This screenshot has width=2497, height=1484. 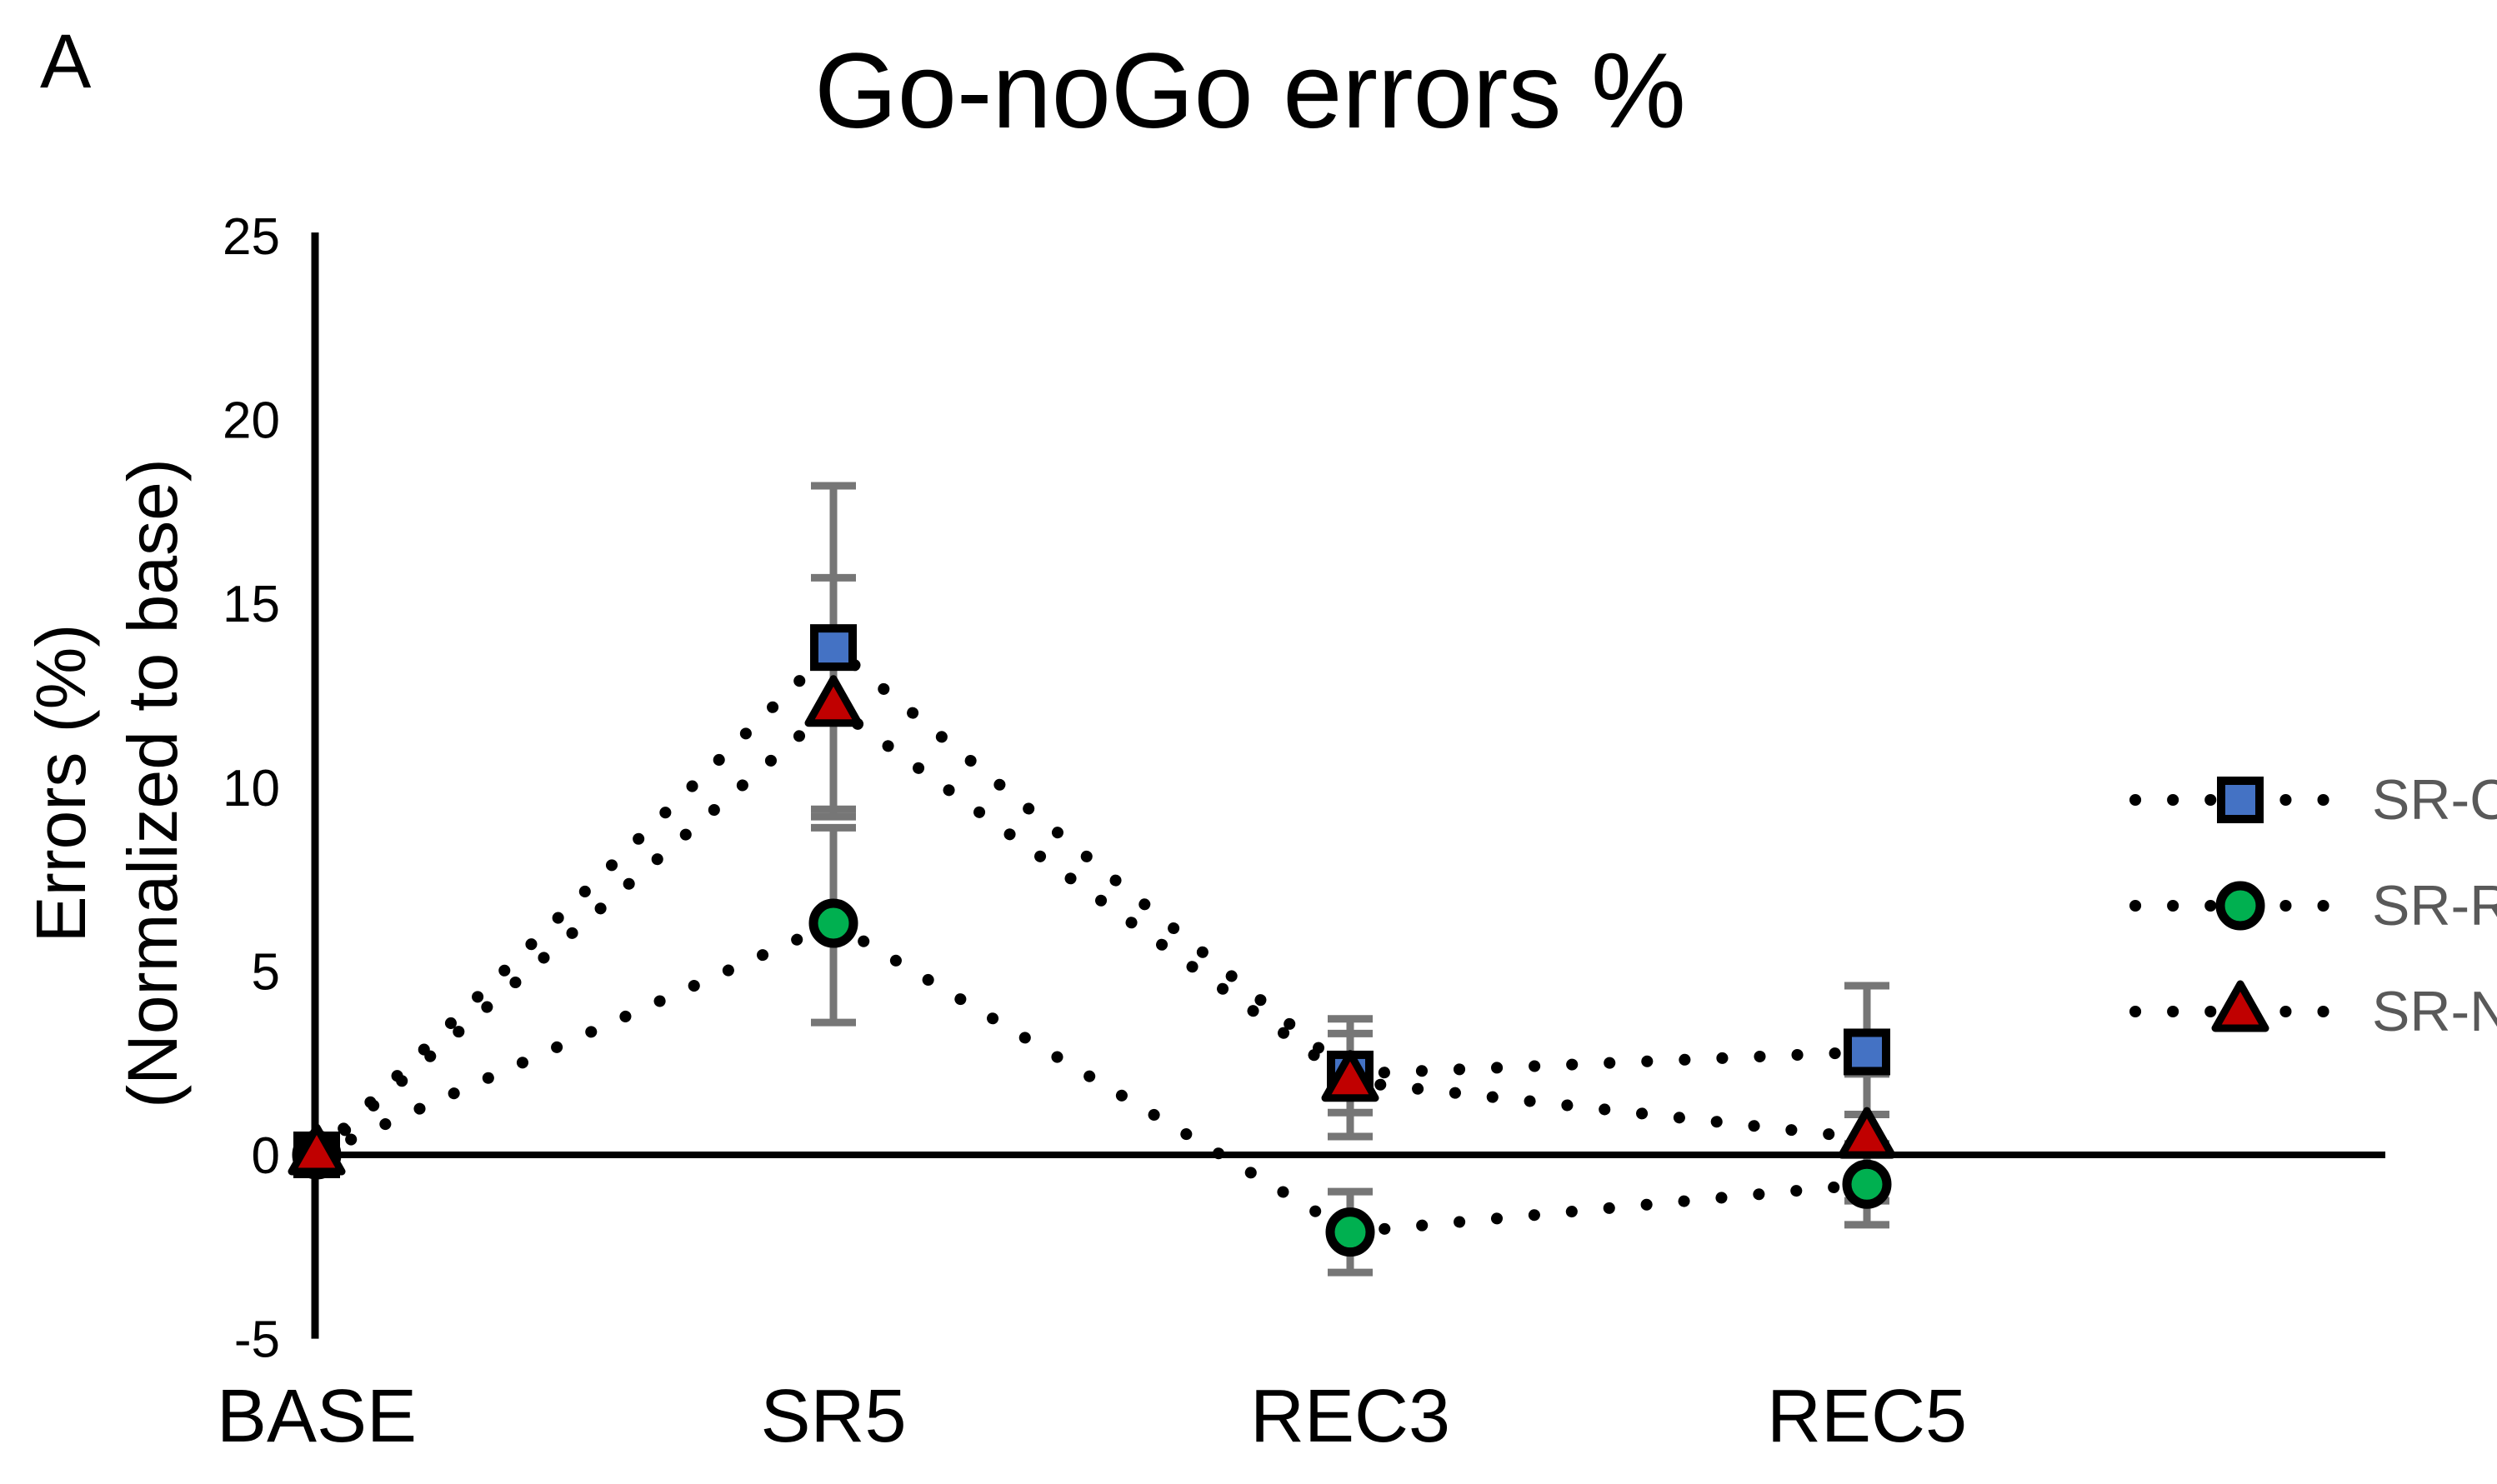 What do you see at coordinates (2434, 905) in the screenshot?
I see `legend-label: SR-RT` at bounding box center [2434, 905].